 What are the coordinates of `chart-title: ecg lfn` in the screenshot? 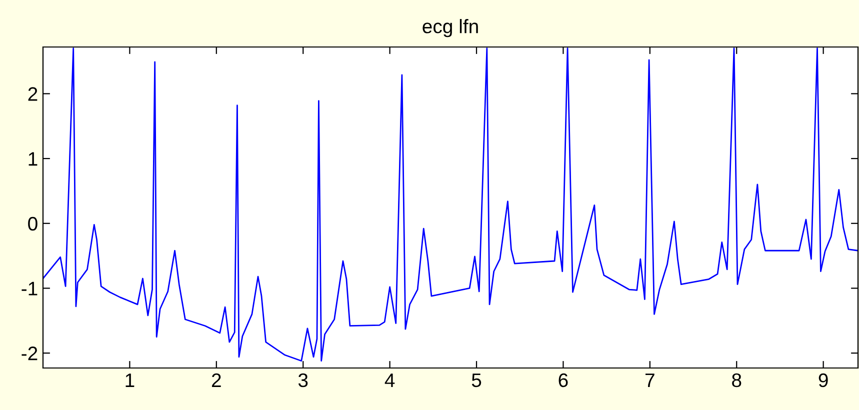 It's located at (450, 28).